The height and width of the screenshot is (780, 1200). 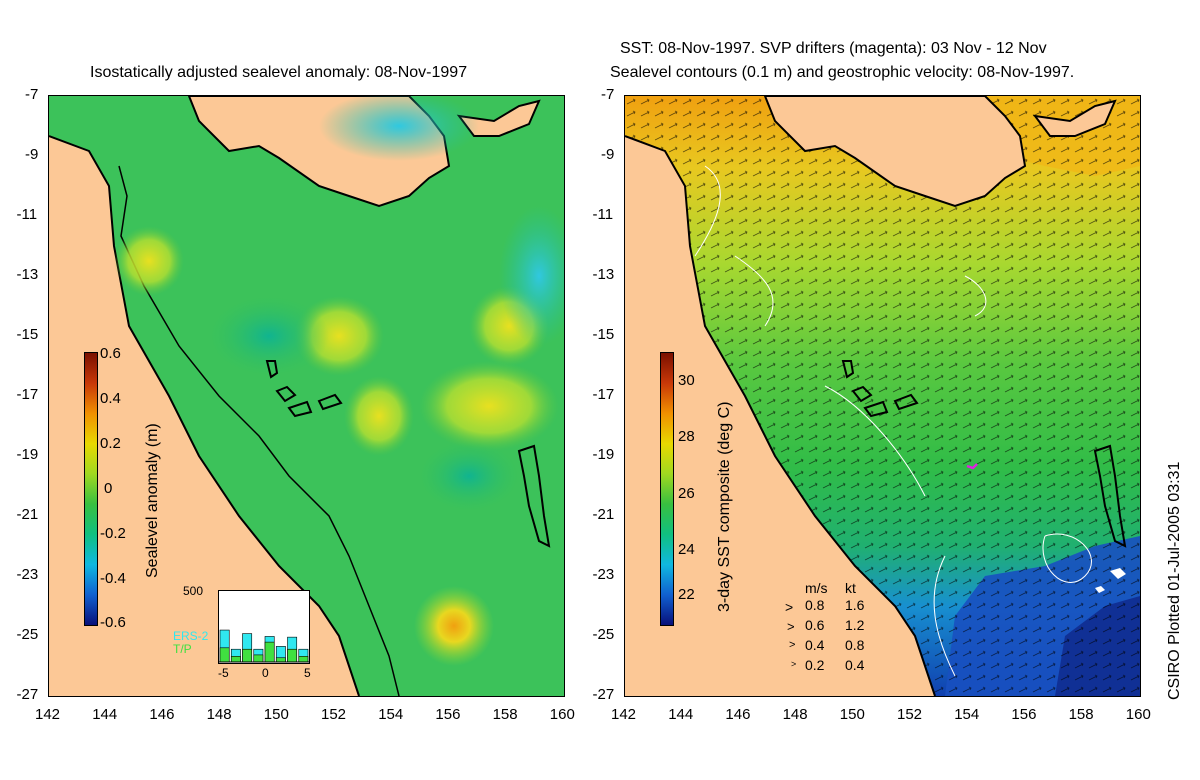 What do you see at coordinates (27, 394) in the screenshot?
I see `left-ytick-label: -17` at bounding box center [27, 394].